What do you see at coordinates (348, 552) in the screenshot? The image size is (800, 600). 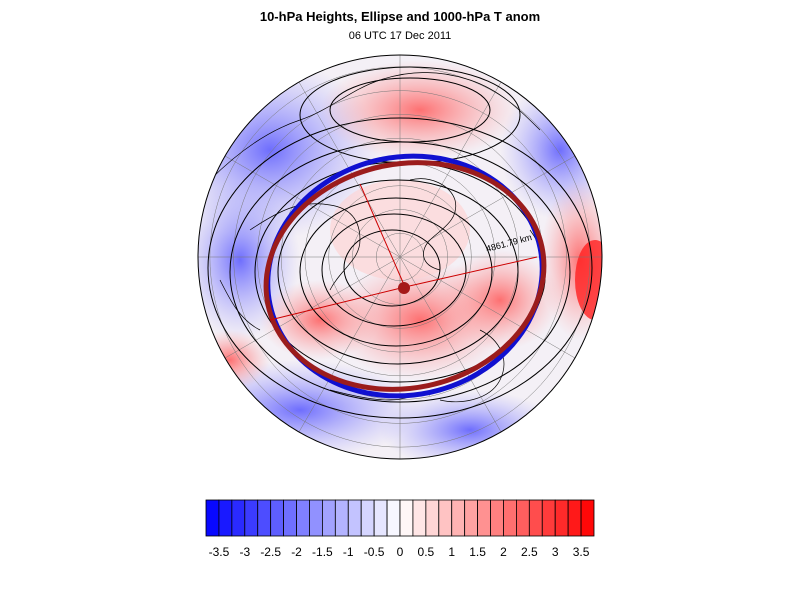 I see `colorbar-tick-label: -1` at bounding box center [348, 552].